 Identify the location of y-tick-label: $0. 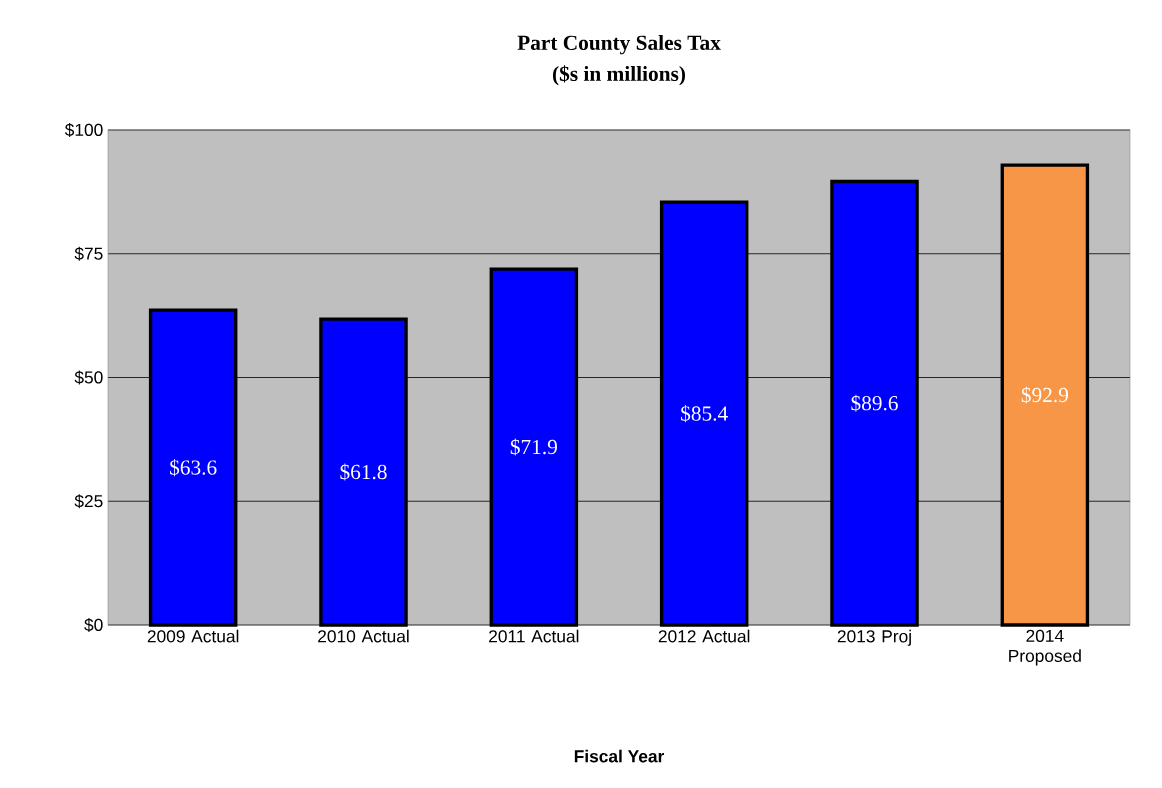
(93, 625).